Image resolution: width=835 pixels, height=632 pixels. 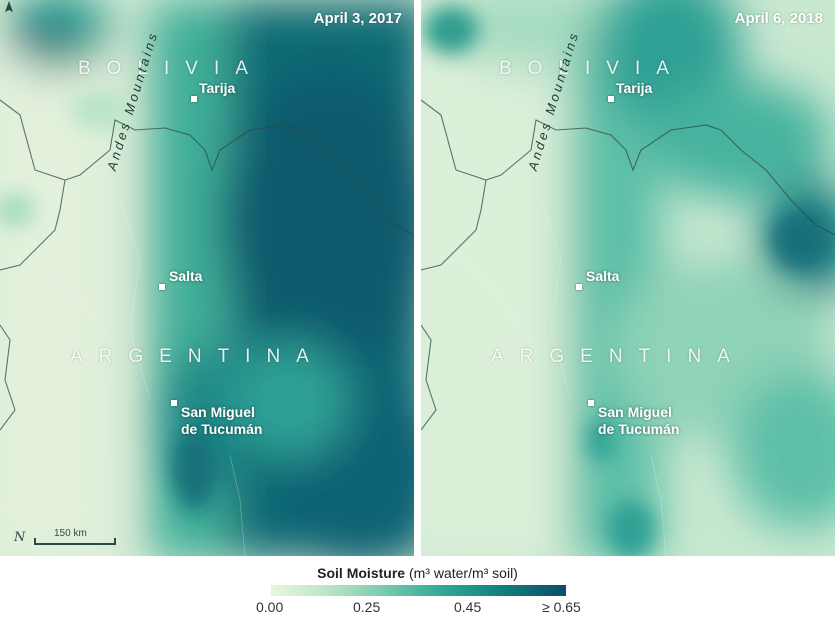 What do you see at coordinates (20, 537) in the screenshot?
I see `north-label: N` at bounding box center [20, 537].